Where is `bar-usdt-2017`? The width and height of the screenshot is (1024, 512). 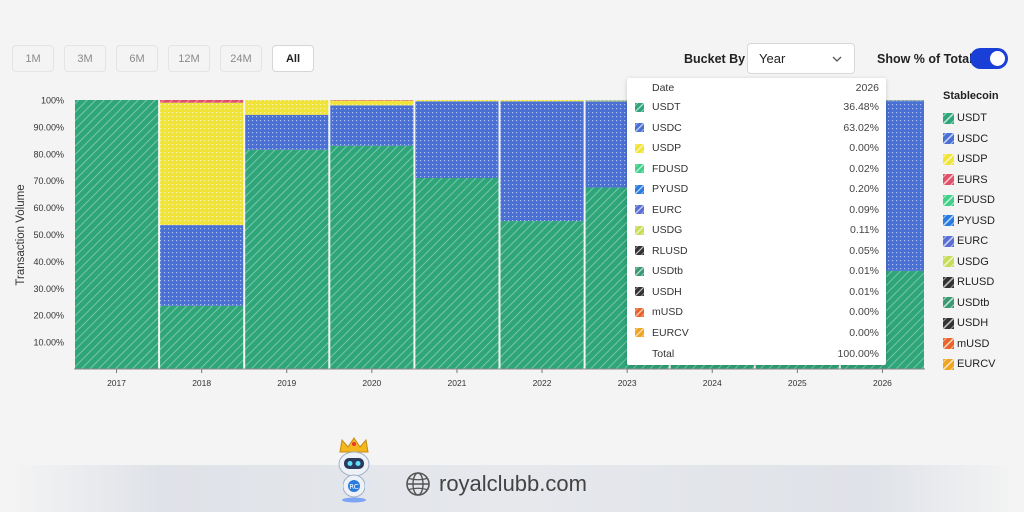 bar-usdt-2017 is located at coordinates (117, 234).